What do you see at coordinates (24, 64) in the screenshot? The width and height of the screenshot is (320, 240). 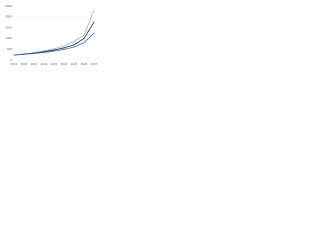 I see `x-tick-label: 2020` at bounding box center [24, 64].